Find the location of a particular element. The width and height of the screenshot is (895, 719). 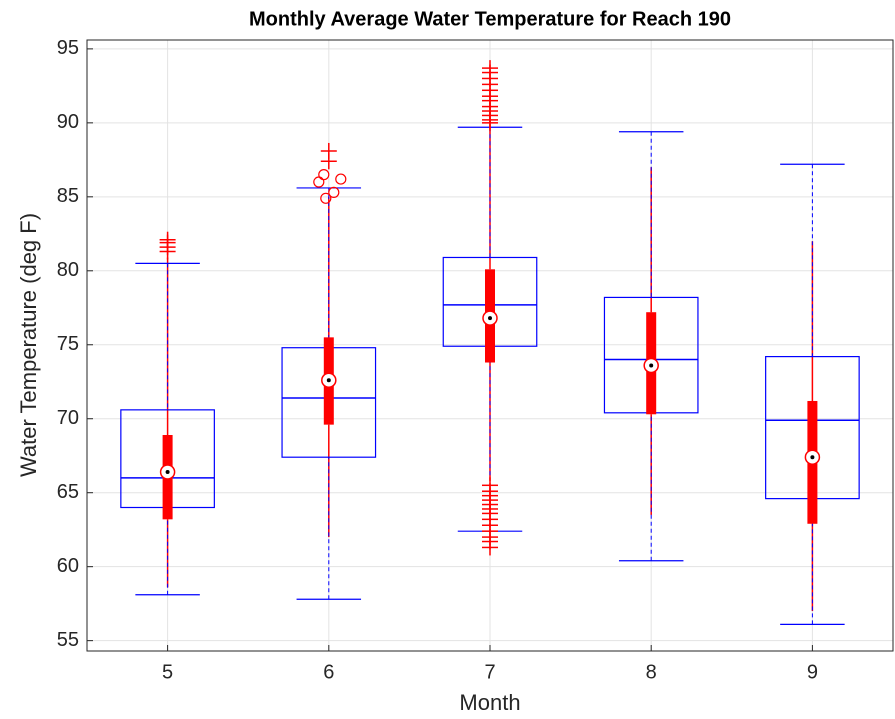

x-axis-label: Month is located at coordinates (489, 702).